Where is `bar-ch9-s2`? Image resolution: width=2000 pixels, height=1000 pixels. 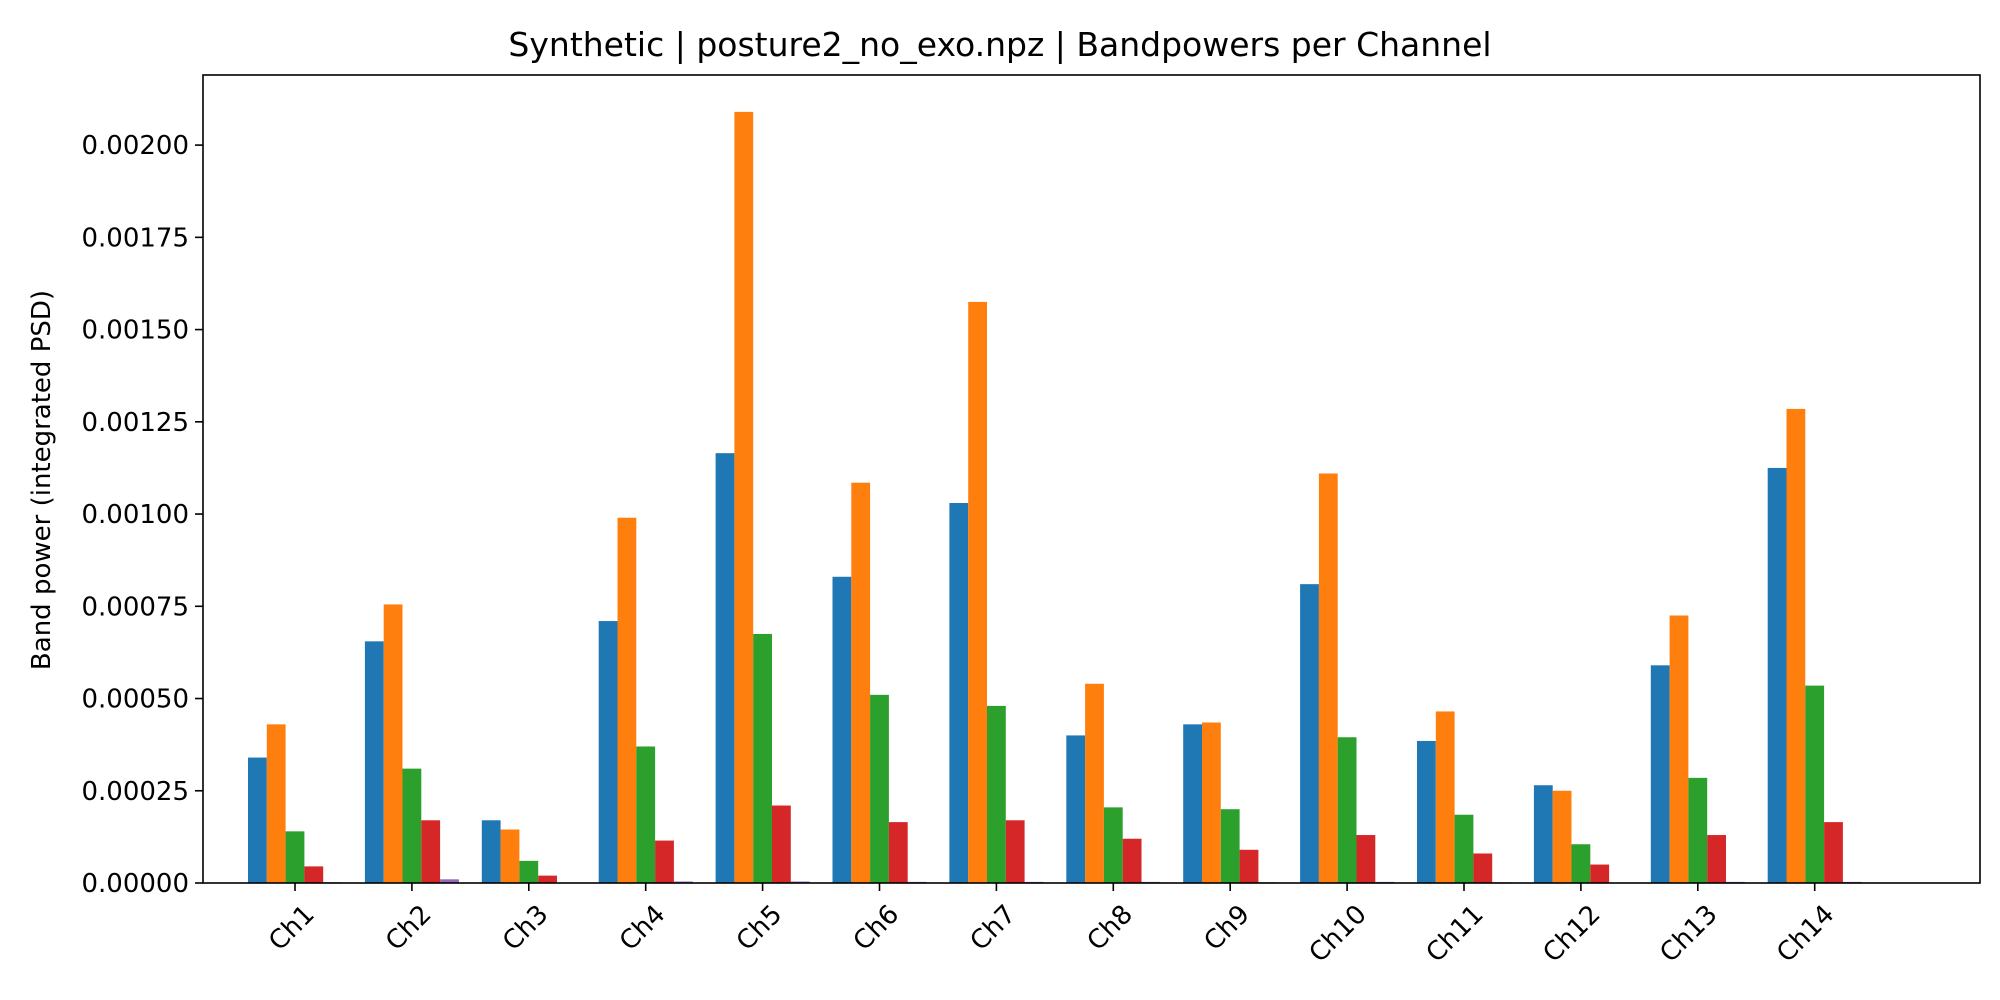
bar-ch9-s2 is located at coordinates (1211, 802).